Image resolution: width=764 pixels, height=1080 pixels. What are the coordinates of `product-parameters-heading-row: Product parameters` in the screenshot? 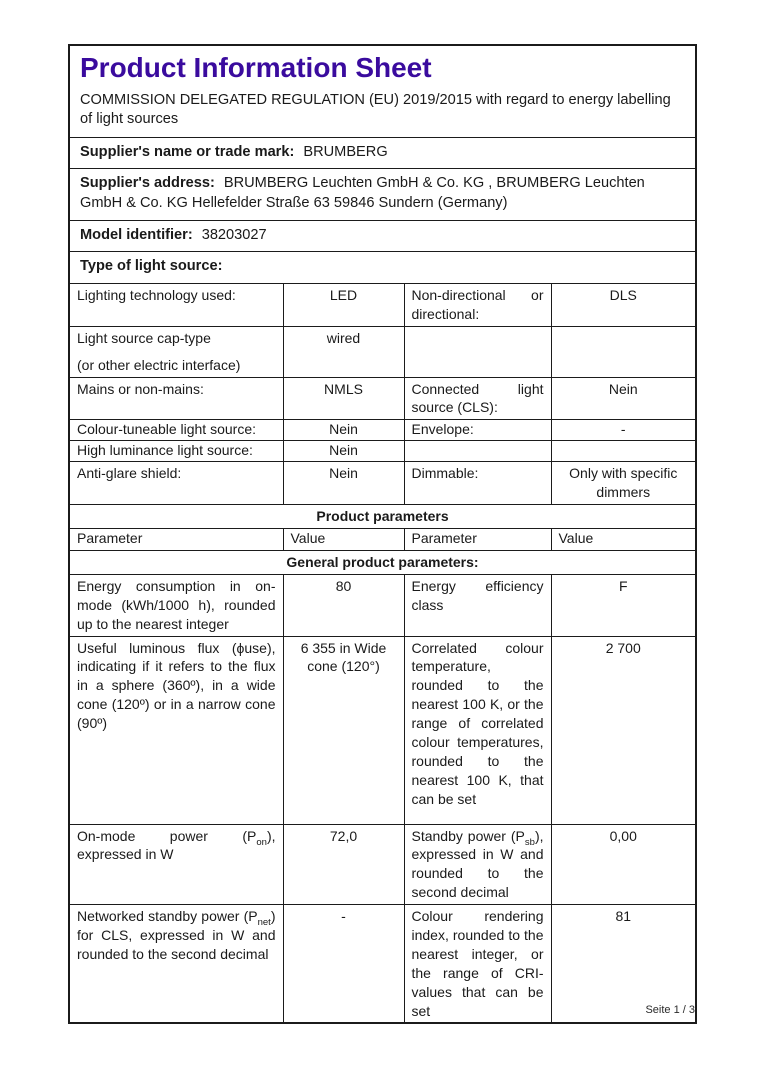 It's located at (382, 516).